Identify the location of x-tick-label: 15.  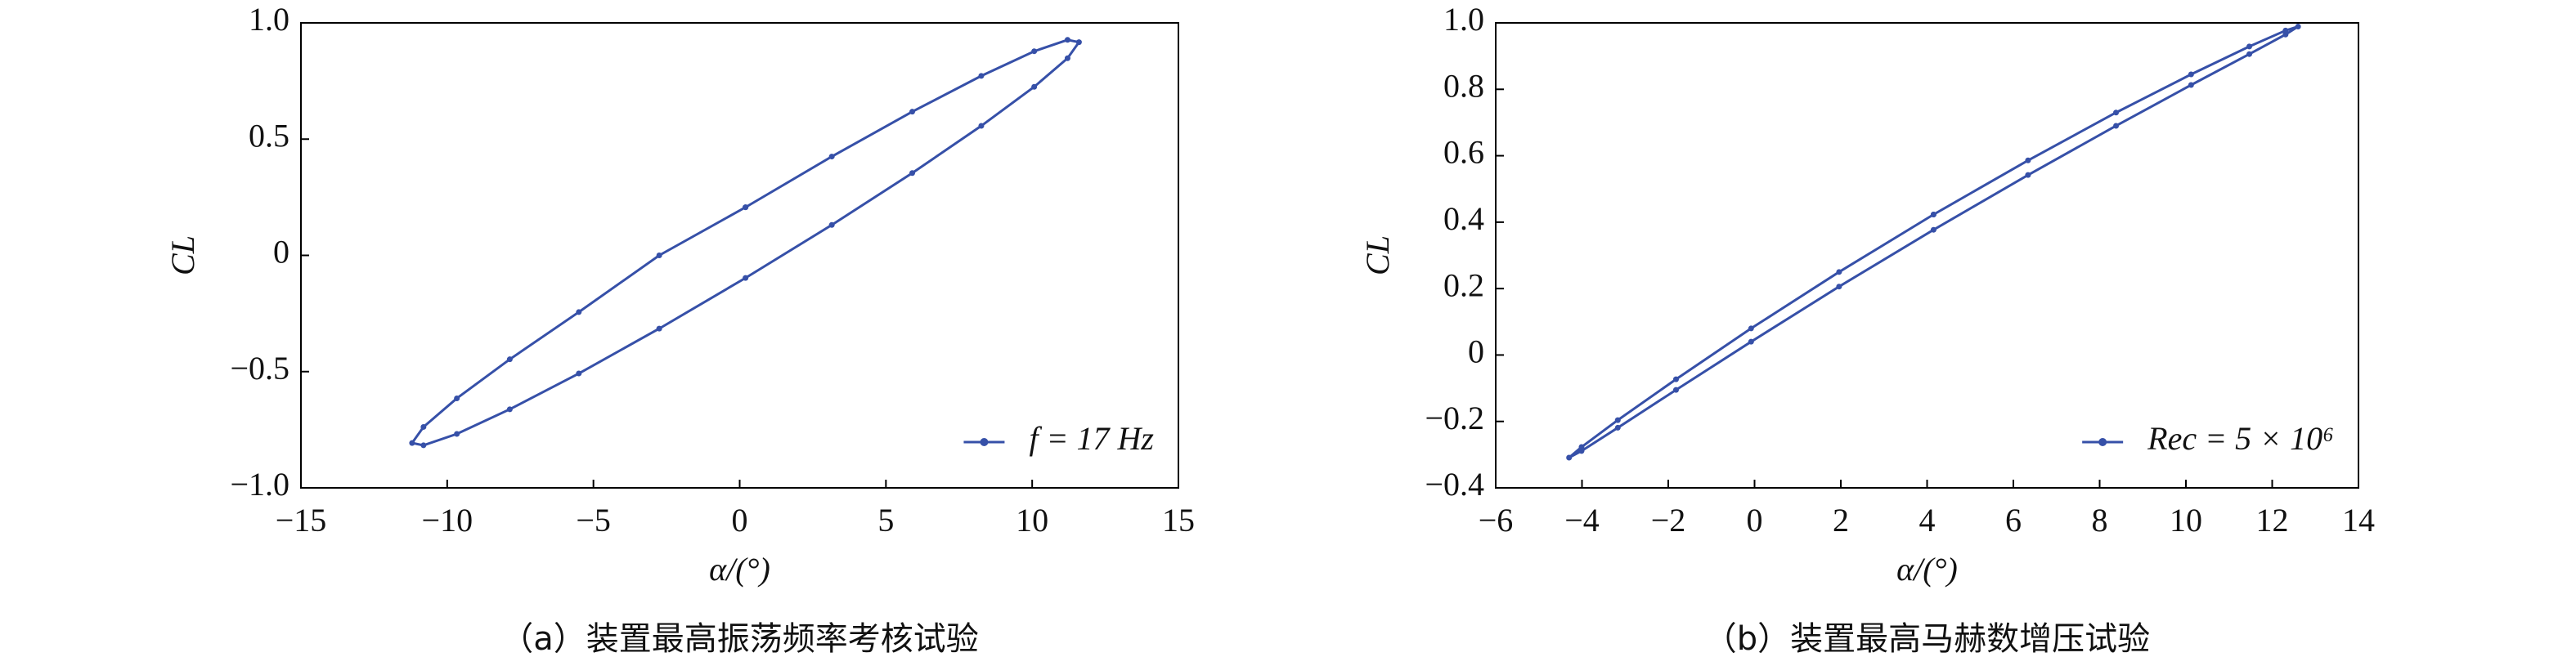
(1178, 520).